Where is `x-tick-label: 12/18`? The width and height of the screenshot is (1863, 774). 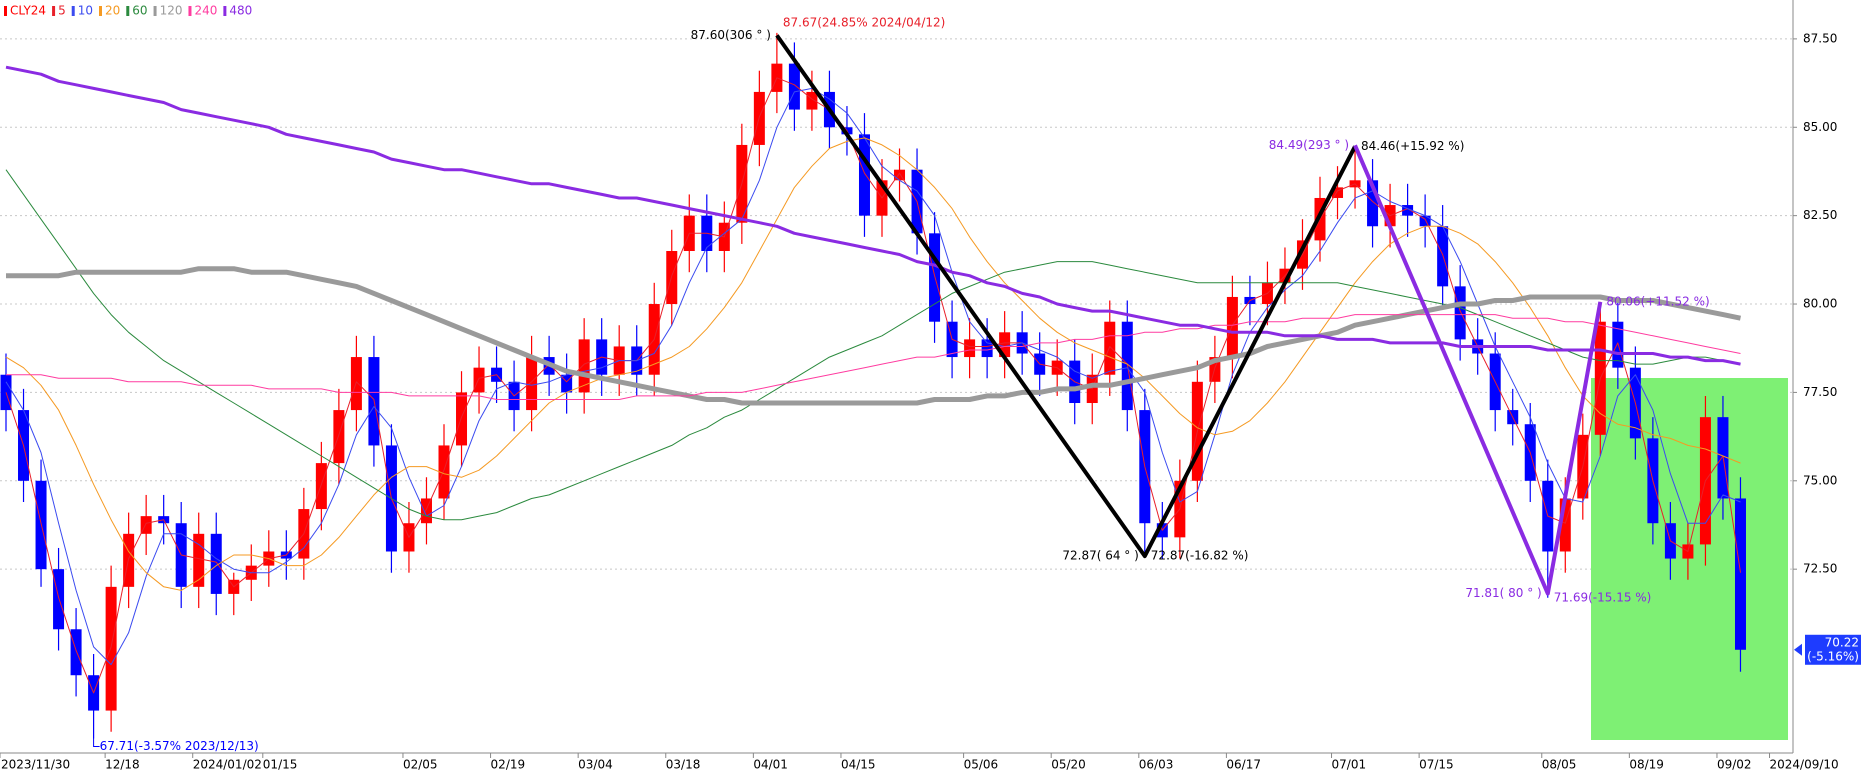 x-tick-label: 12/18 is located at coordinates (122, 765).